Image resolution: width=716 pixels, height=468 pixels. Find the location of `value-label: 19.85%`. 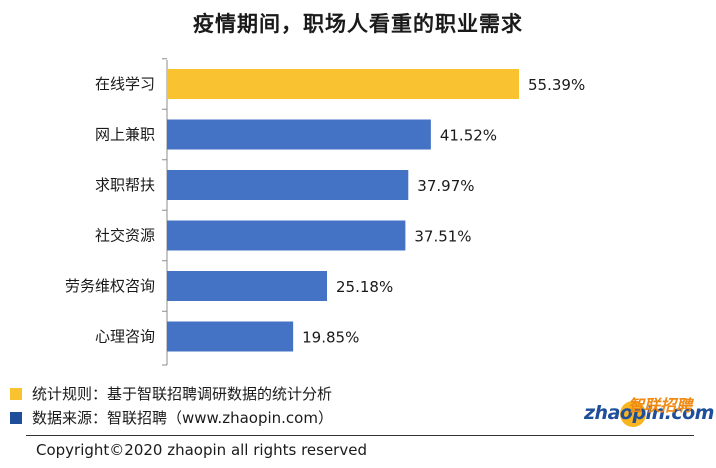

value-label: 19.85% is located at coordinates (330, 338).